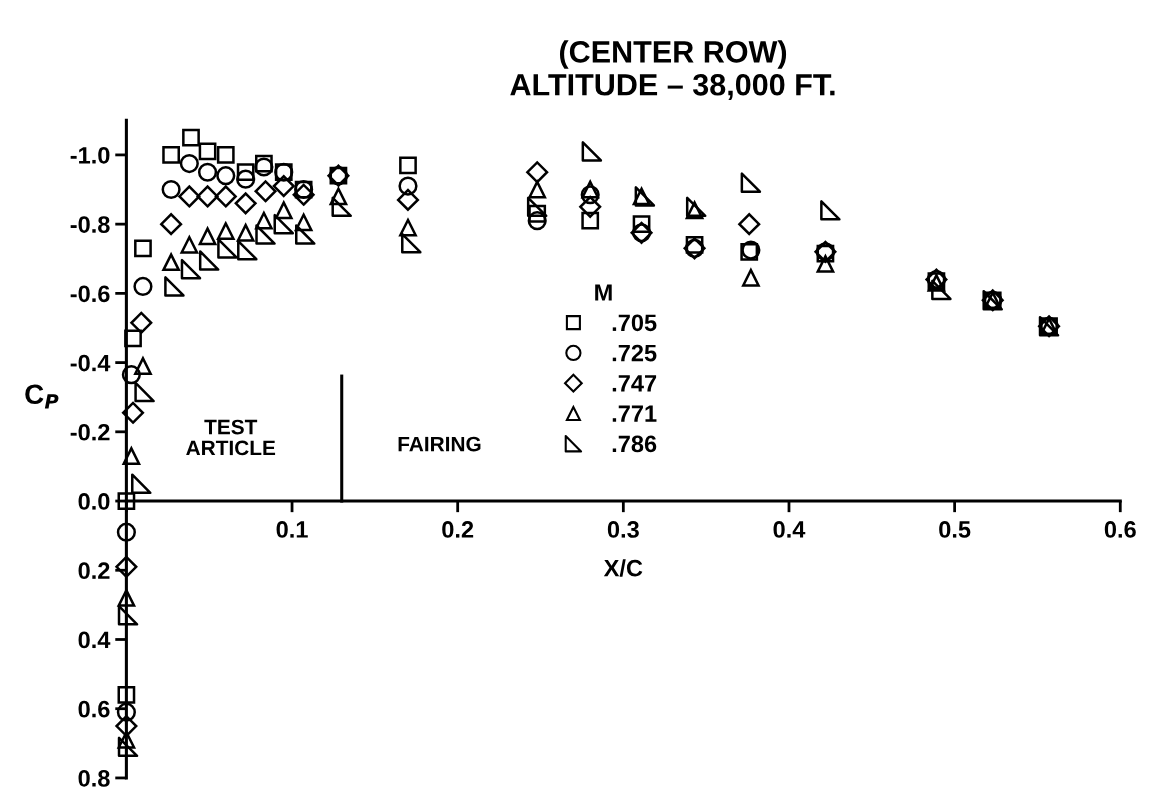 This screenshot has width=1149, height=802. Describe the element at coordinates (458, 529) in the screenshot. I see `x-tick-label: 0.2` at that location.